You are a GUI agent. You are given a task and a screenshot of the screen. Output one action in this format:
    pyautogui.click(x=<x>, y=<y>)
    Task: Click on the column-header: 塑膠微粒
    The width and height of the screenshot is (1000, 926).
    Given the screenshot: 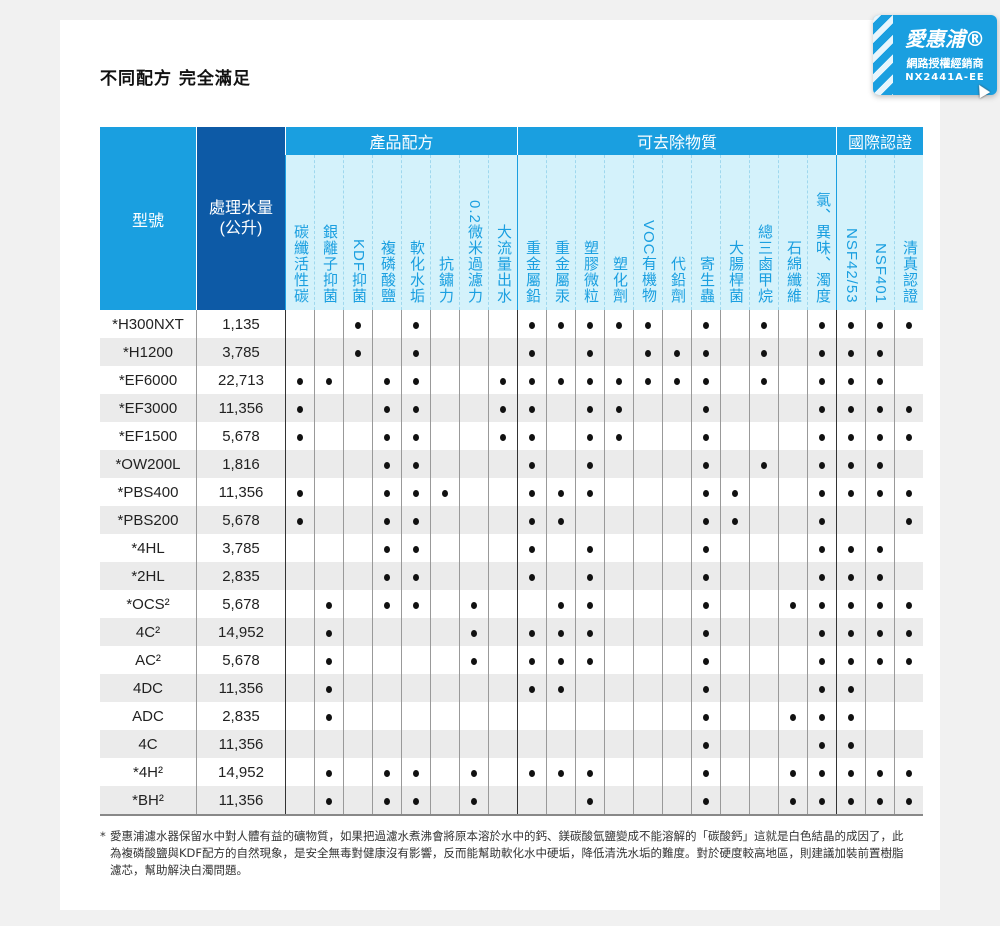 What is the action you would take?
    pyautogui.click(x=590, y=232)
    